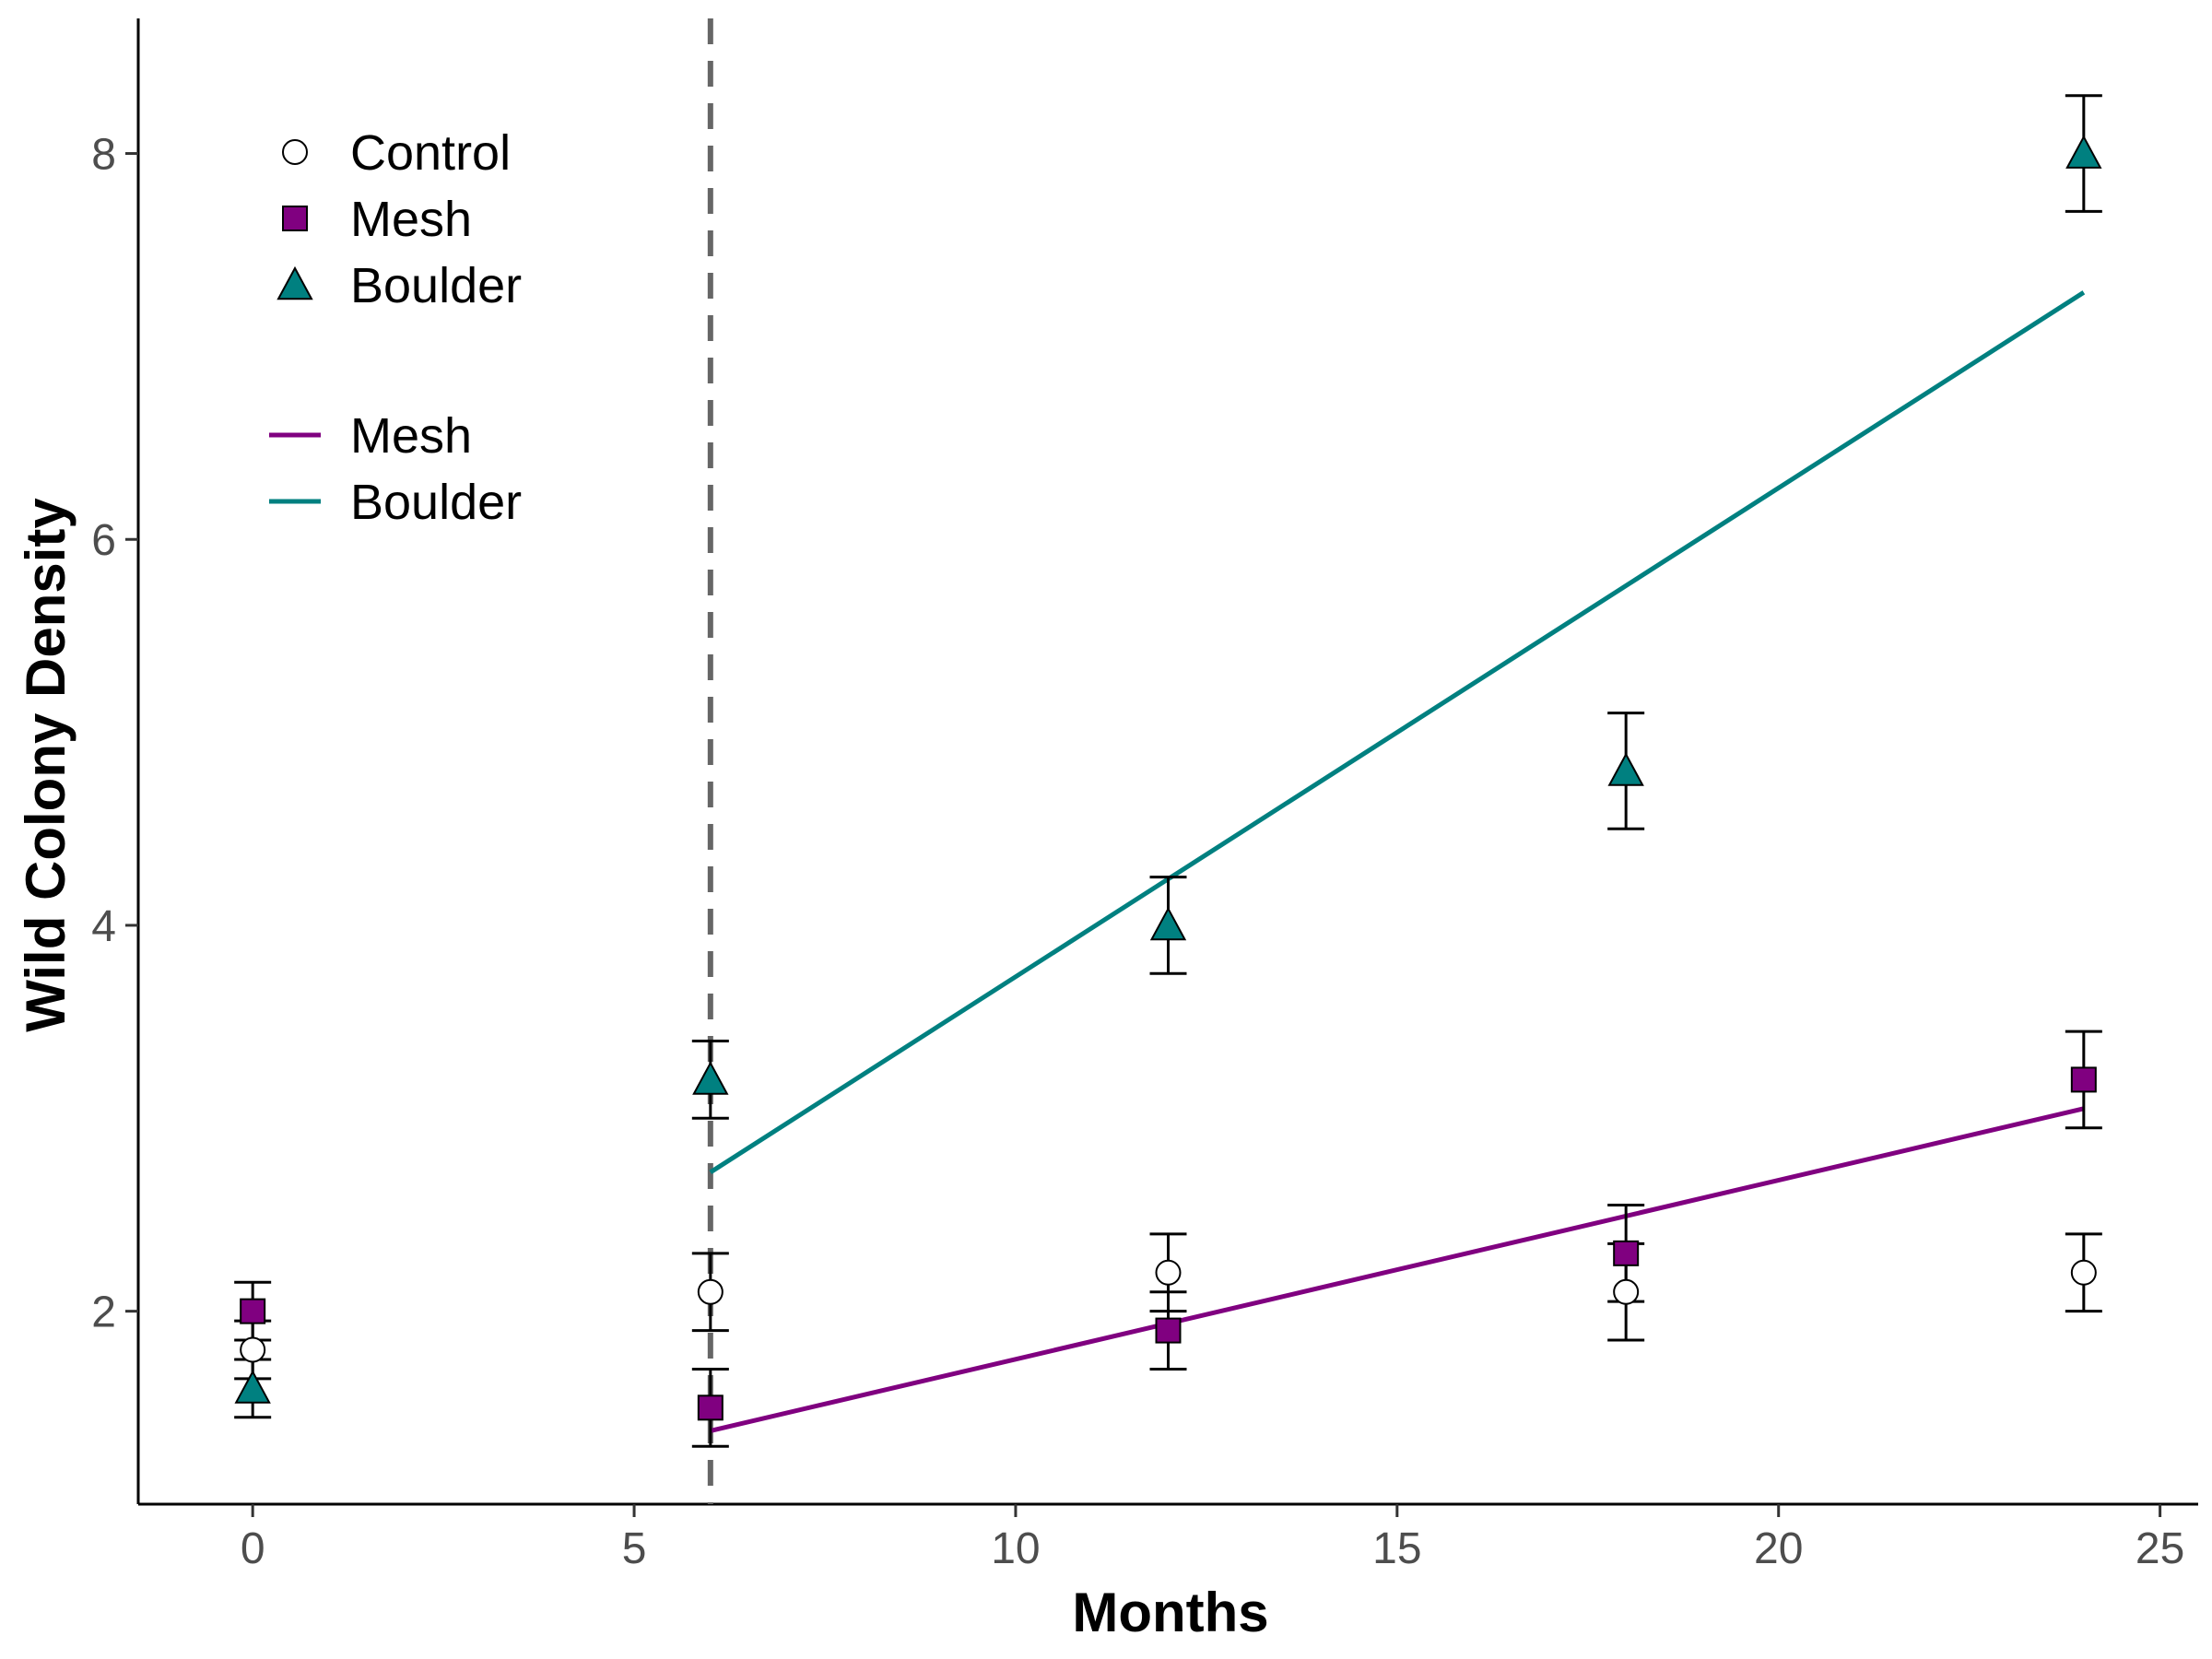 This screenshot has width=2212, height=1659. Describe the element at coordinates (1170, 1612) in the screenshot. I see `x-axis-title: Months` at that location.